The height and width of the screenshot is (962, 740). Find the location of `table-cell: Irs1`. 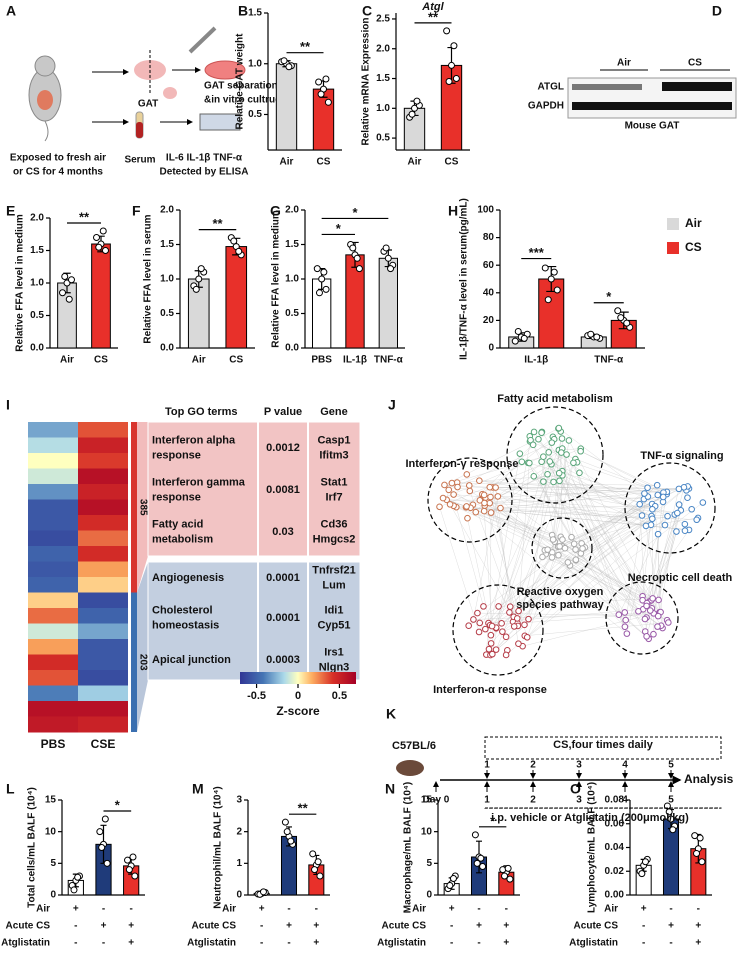

table-cell: Irs1 is located at coordinates (334, 652).